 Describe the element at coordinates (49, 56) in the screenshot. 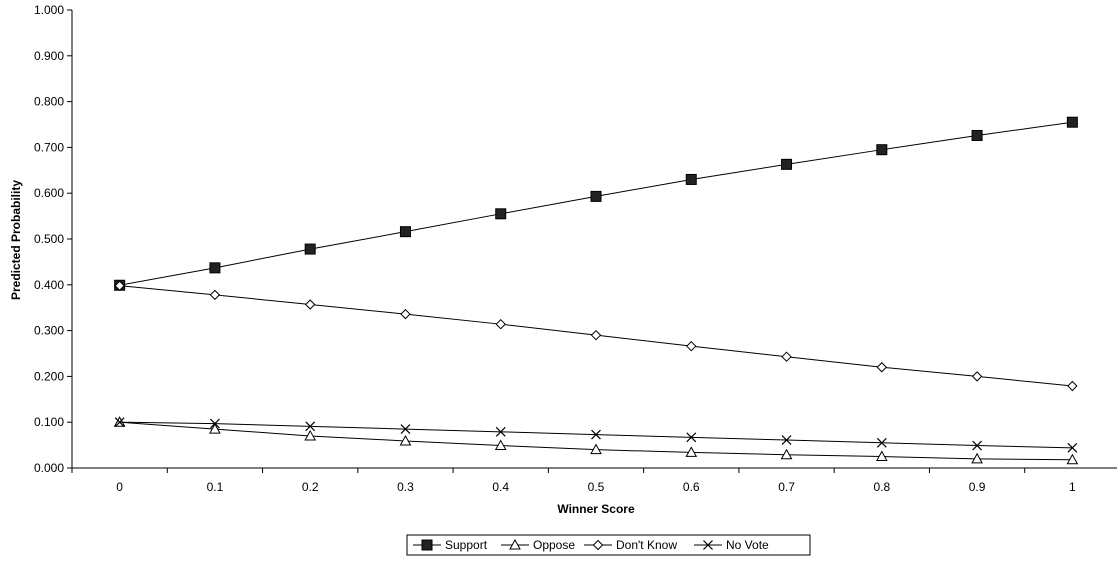

I see `y-tick-label: 0.900` at that location.